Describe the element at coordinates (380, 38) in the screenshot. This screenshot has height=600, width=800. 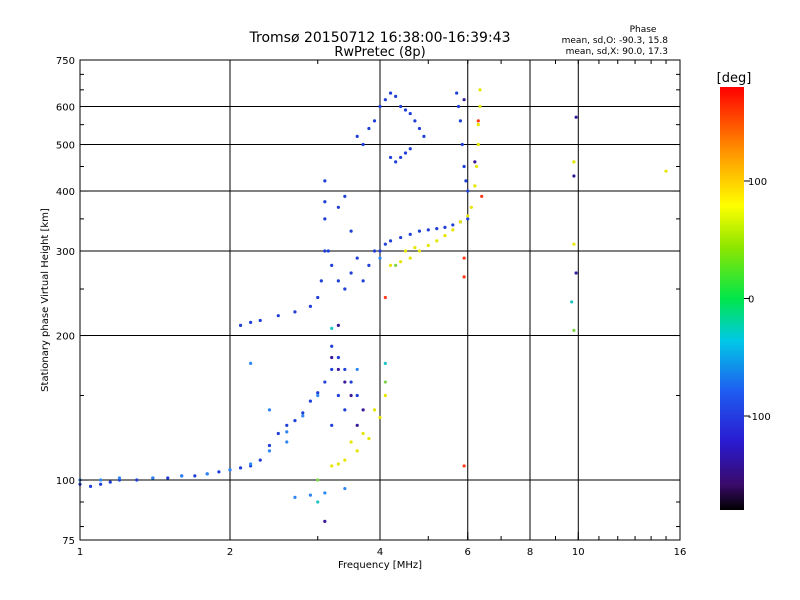
I see `chart-title: Tromsø 20150712 16:38:00-16:39:43` at that location.